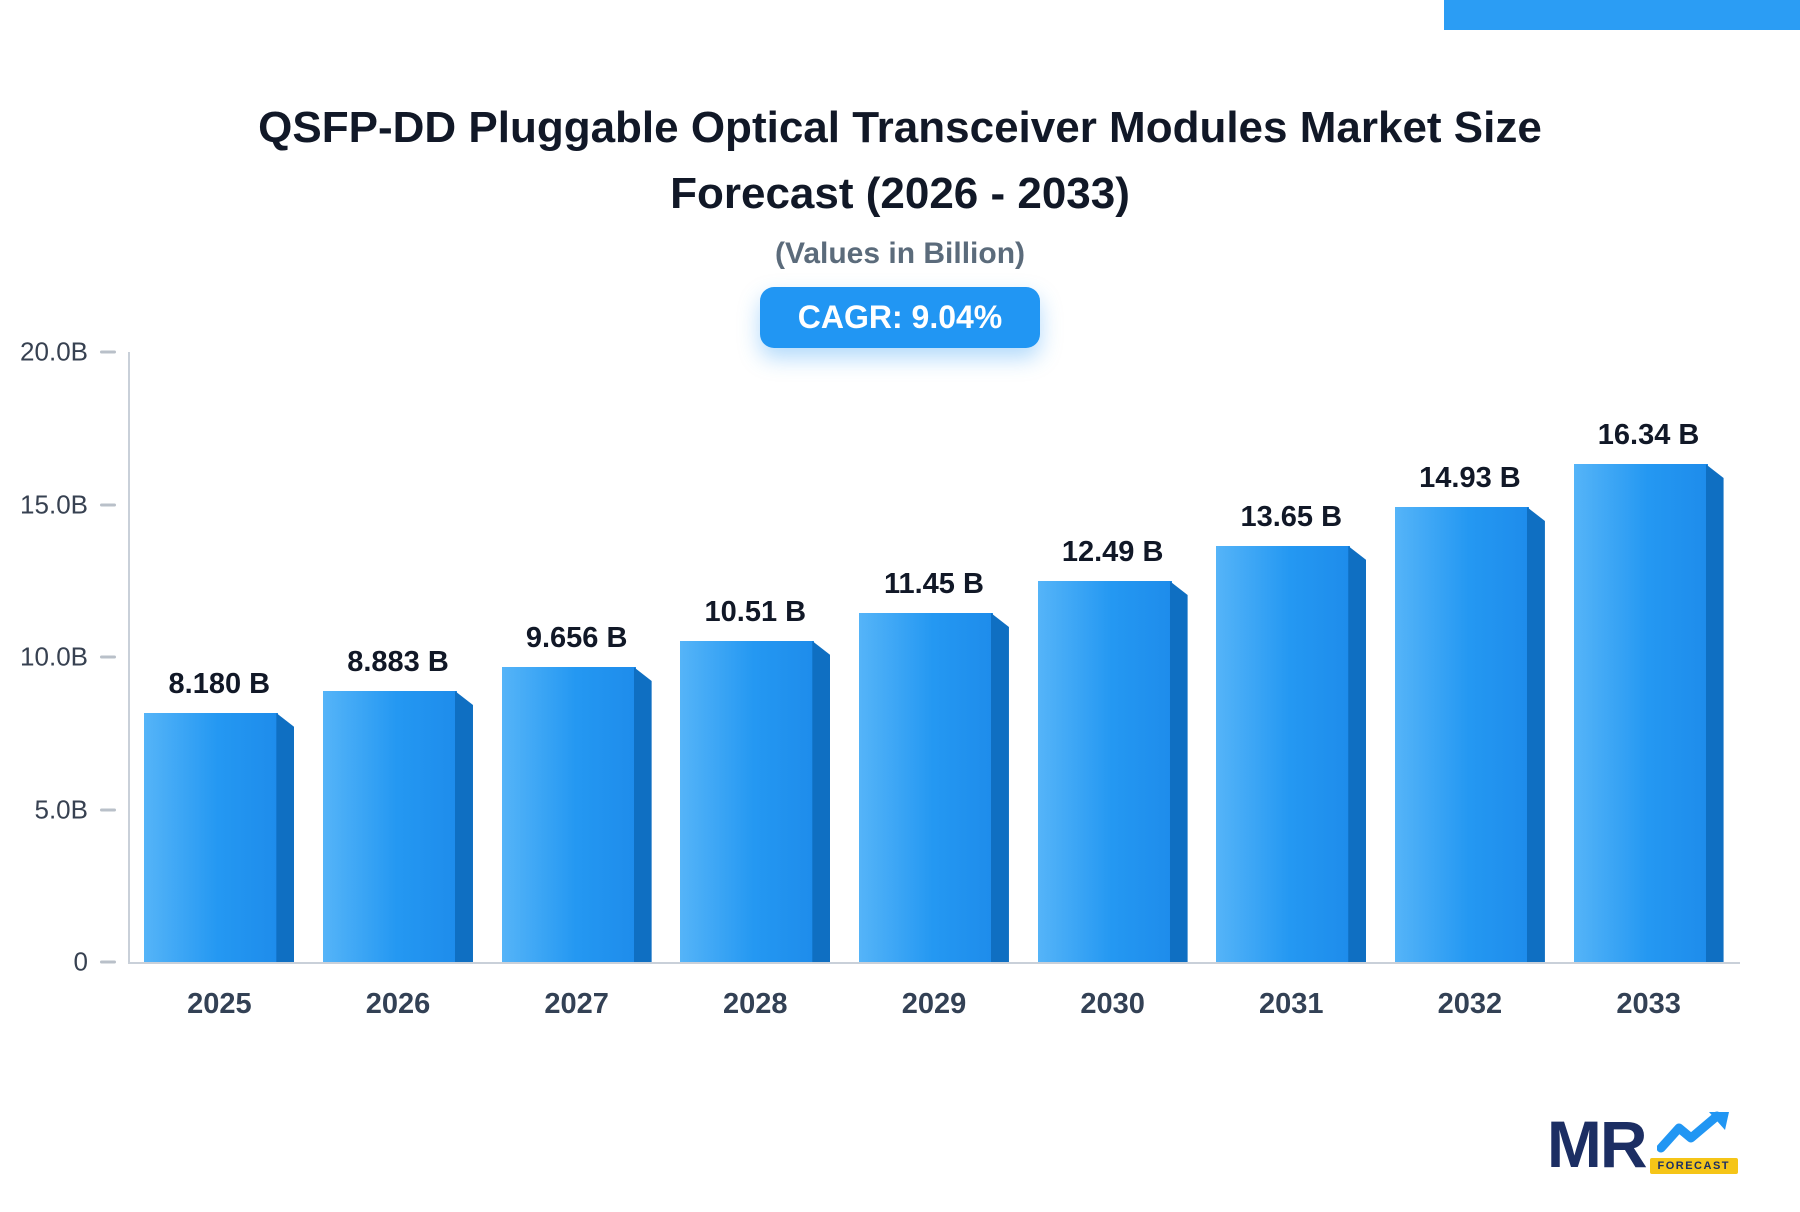 This screenshot has width=1800, height=1212. What do you see at coordinates (95, 962) in the screenshot?
I see `y-axis-tick: 0` at bounding box center [95, 962].